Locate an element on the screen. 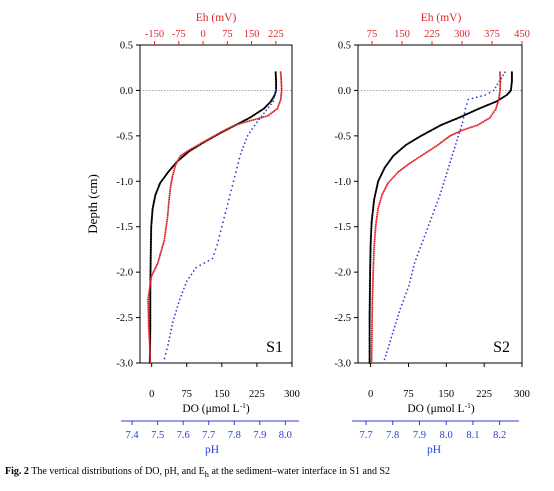 This screenshot has width=554, height=491. do-tick-label: 300 is located at coordinates (522, 394).